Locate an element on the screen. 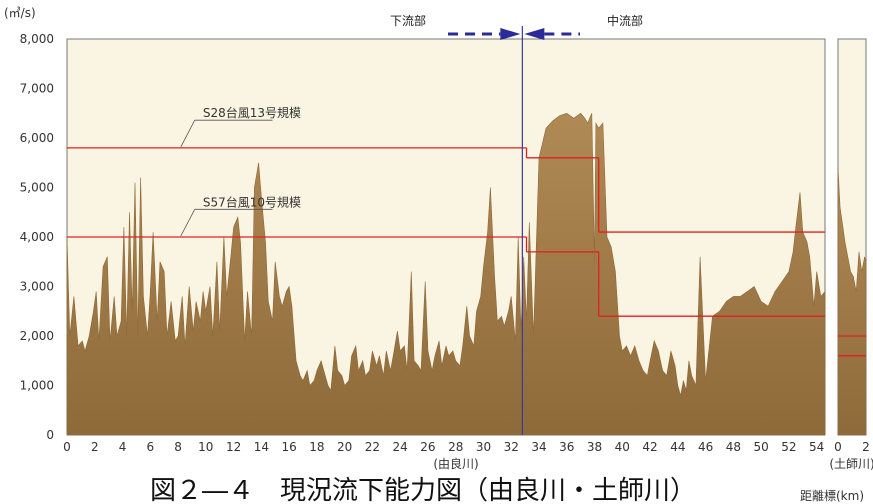 Image resolution: width=873 pixels, height=504 pixels. x-axis-label: (由良川) is located at coordinates (455, 463).